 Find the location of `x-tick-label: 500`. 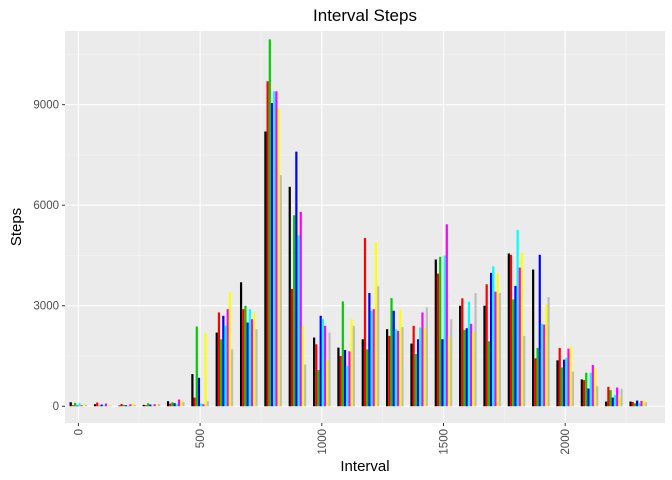

x-tick-label: 500 is located at coordinates (201, 438).